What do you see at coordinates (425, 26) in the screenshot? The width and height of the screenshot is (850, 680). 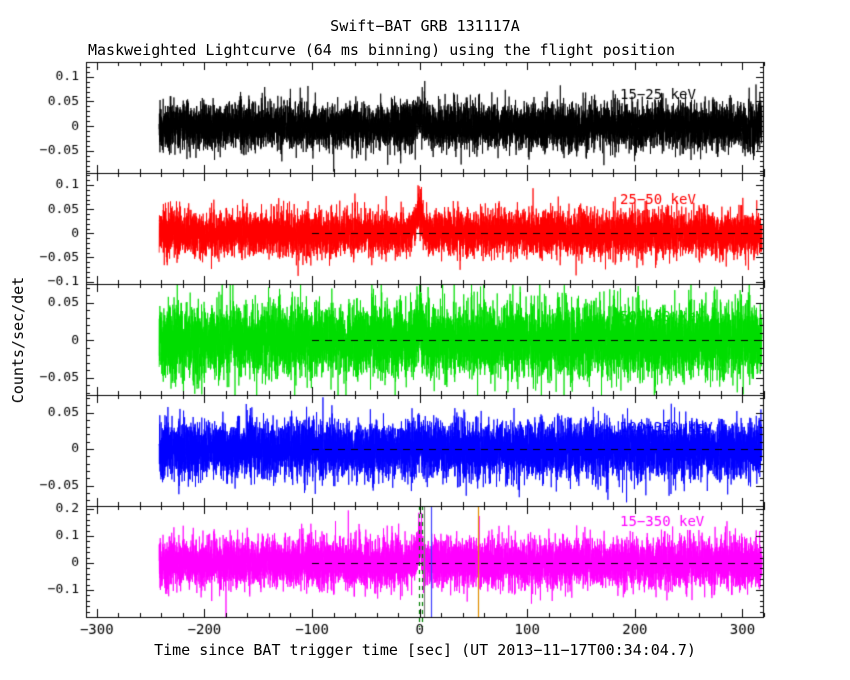 I see `chart-title: Swift−BAT GRB 131117A` at bounding box center [425, 26].